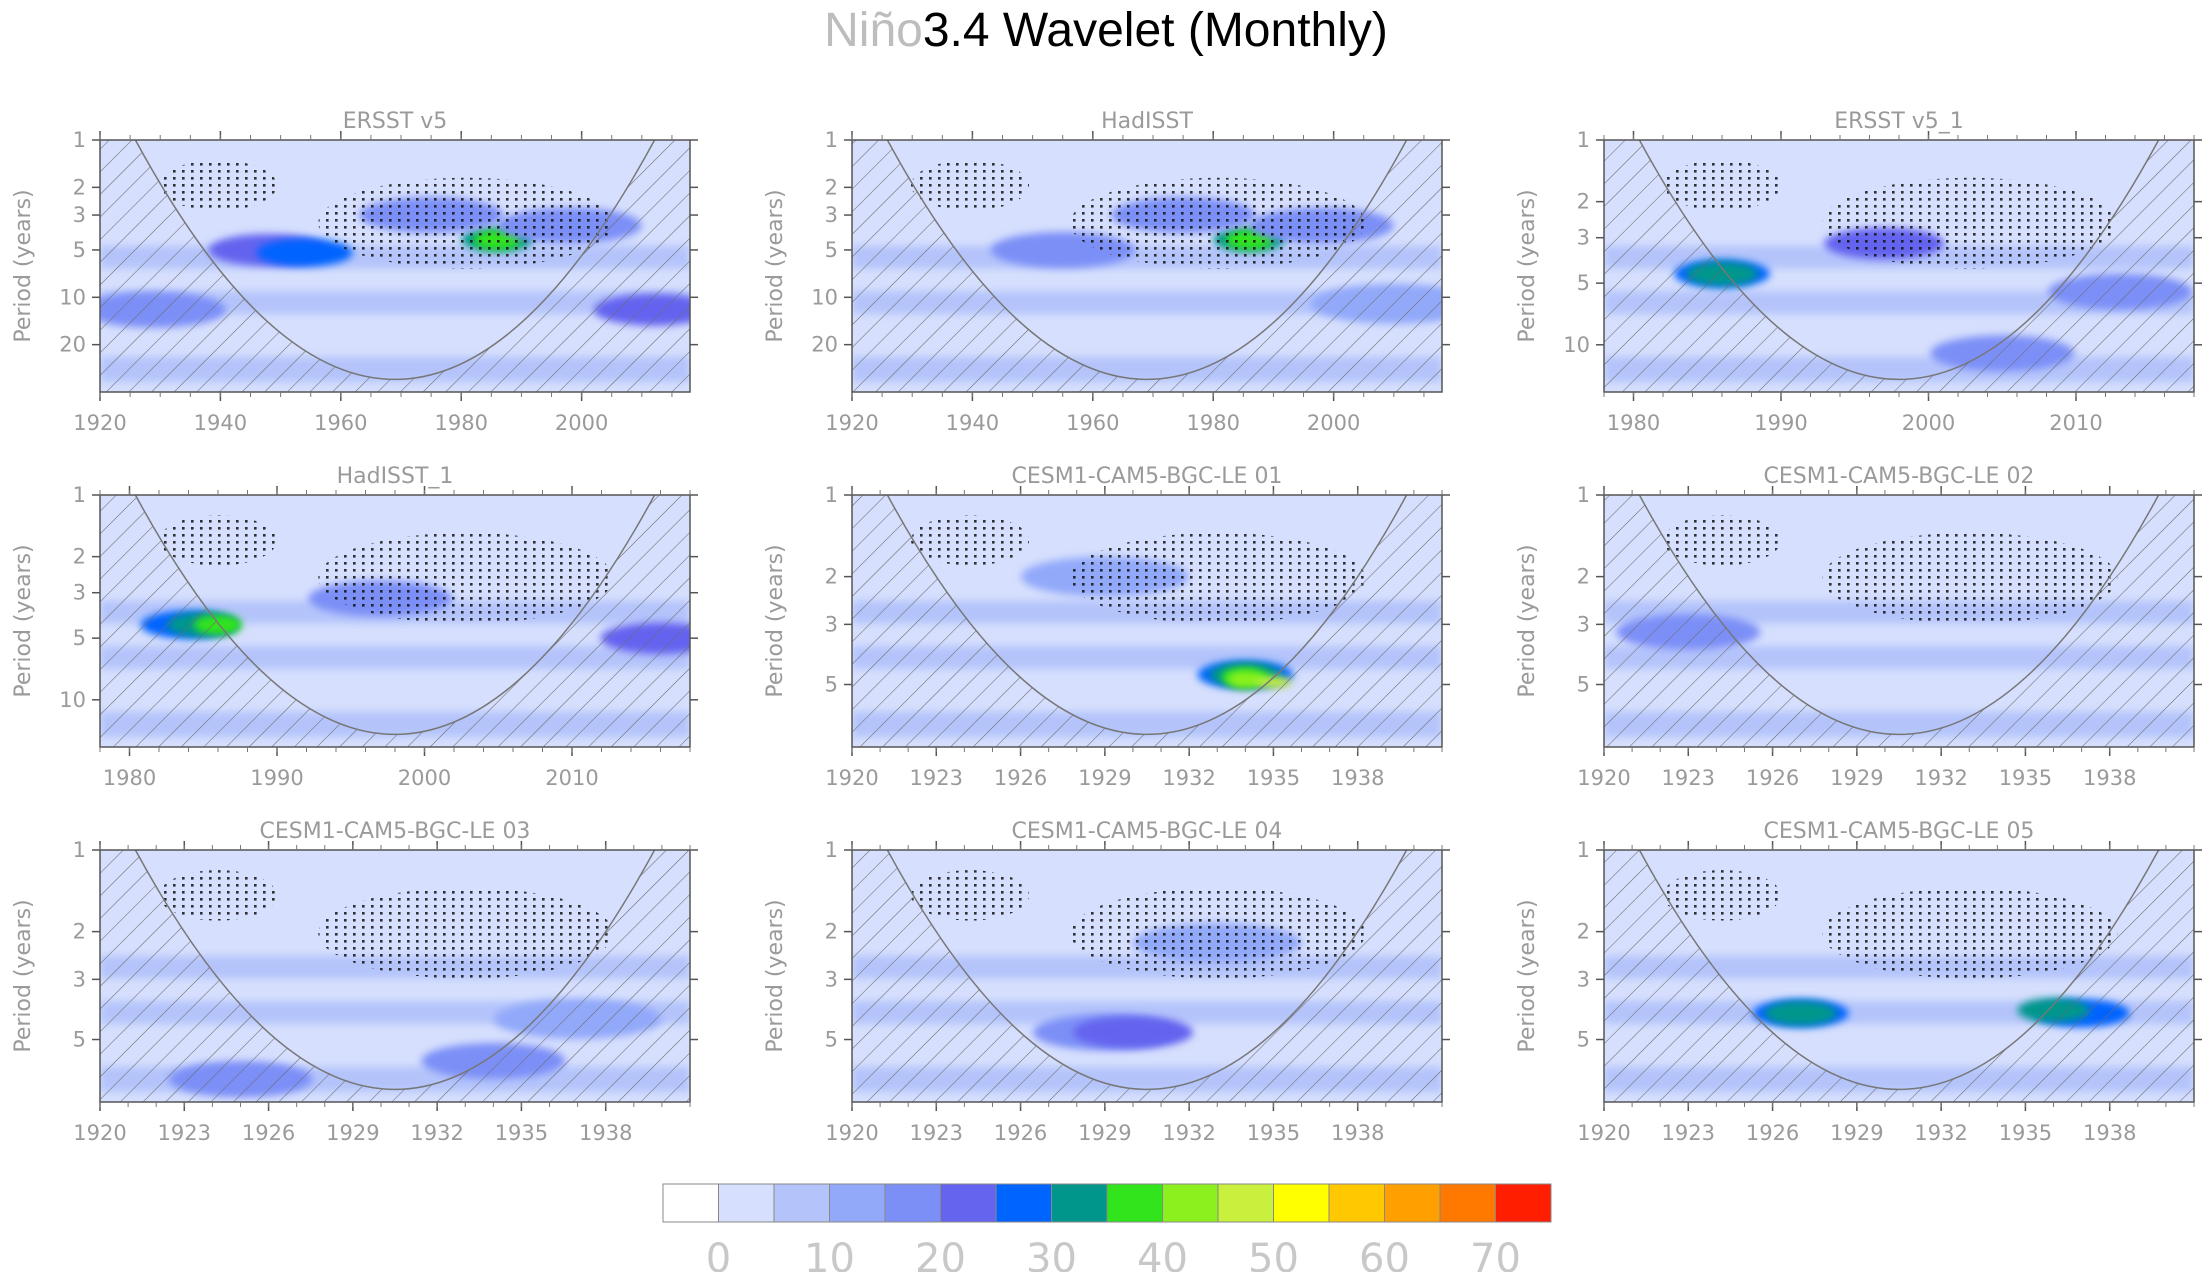  What do you see at coordinates (304, 252) in the screenshot?
I see `power-contour` at bounding box center [304, 252].